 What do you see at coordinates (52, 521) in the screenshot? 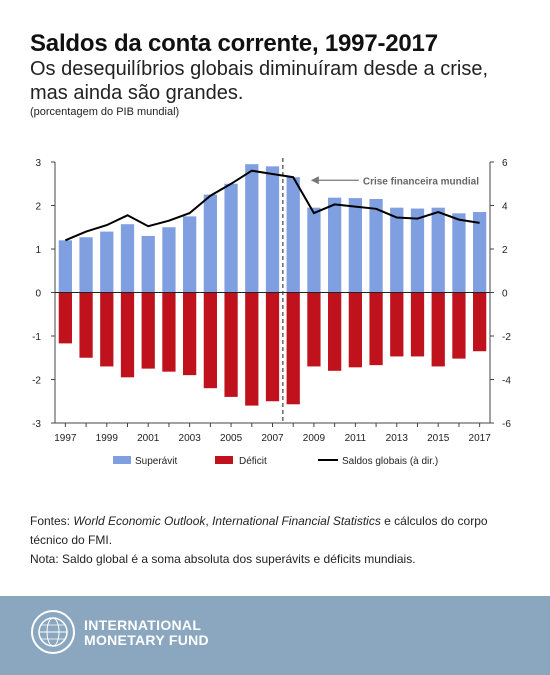
I see `sources-prefix: Fontes:` at bounding box center [52, 521].